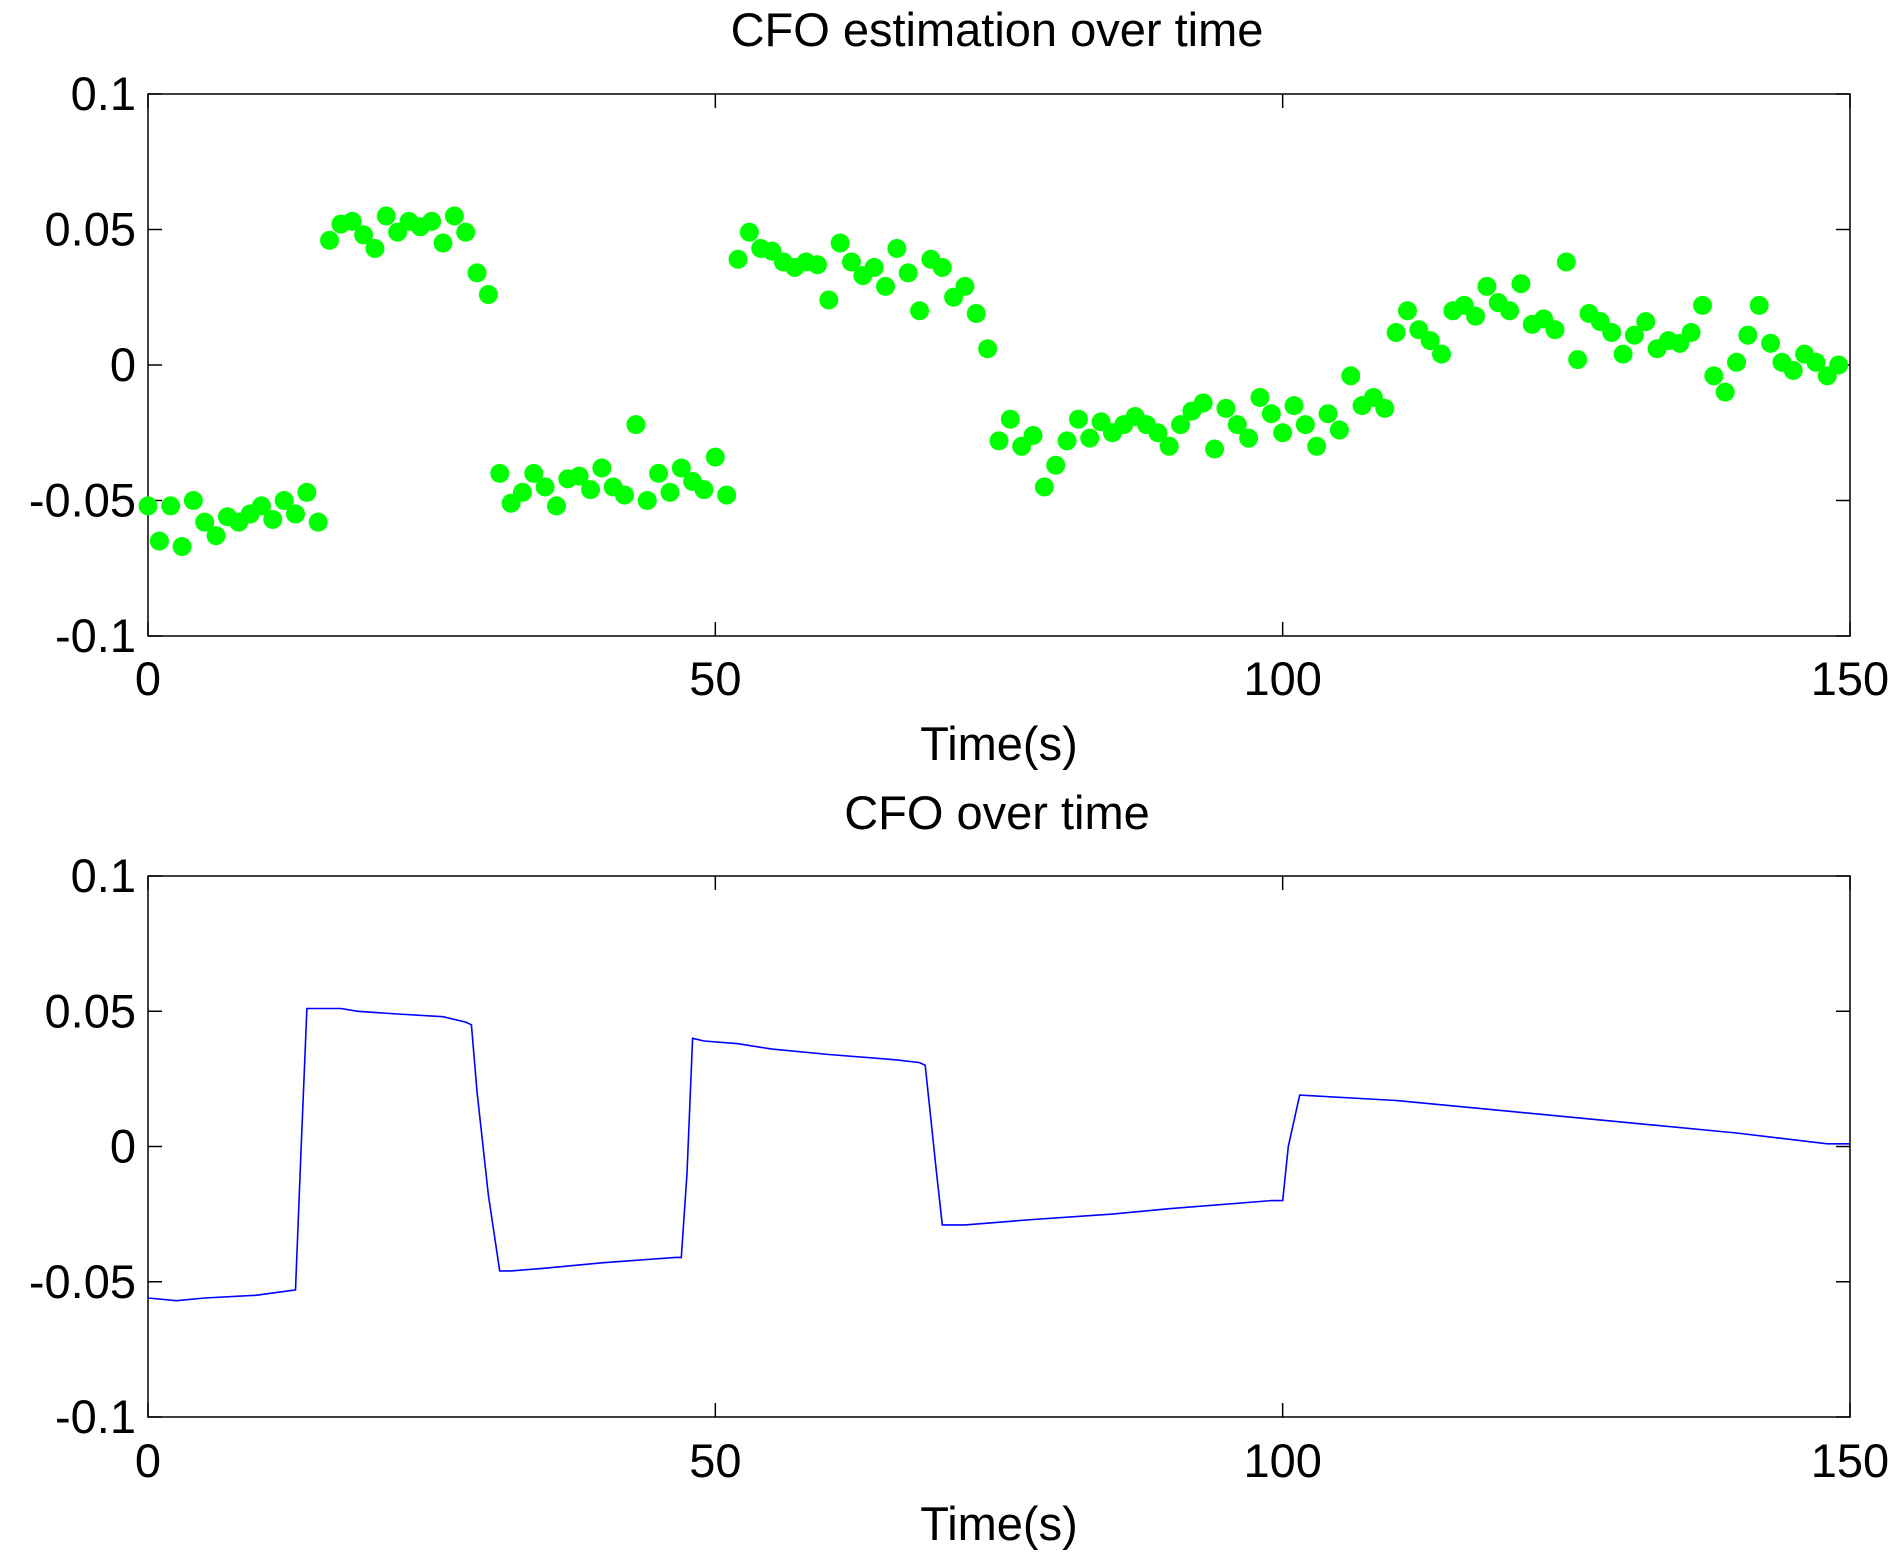 The width and height of the screenshot is (1901, 1560). I want to click on y-tick-label: 0, so click(123, 1146).